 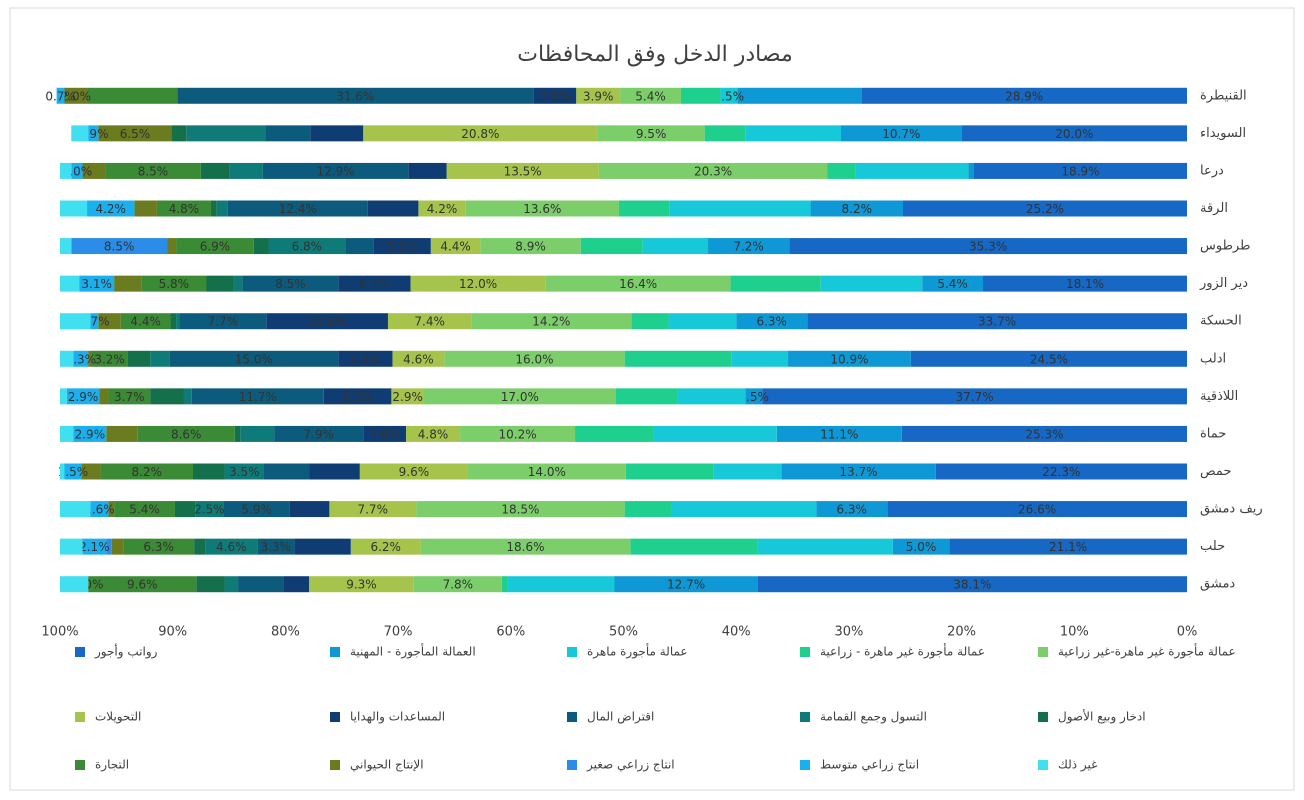 What do you see at coordinates (1213, 433) in the screenshot?
I see `y-tick-label: حماة` at bounding box center [1213, 433].